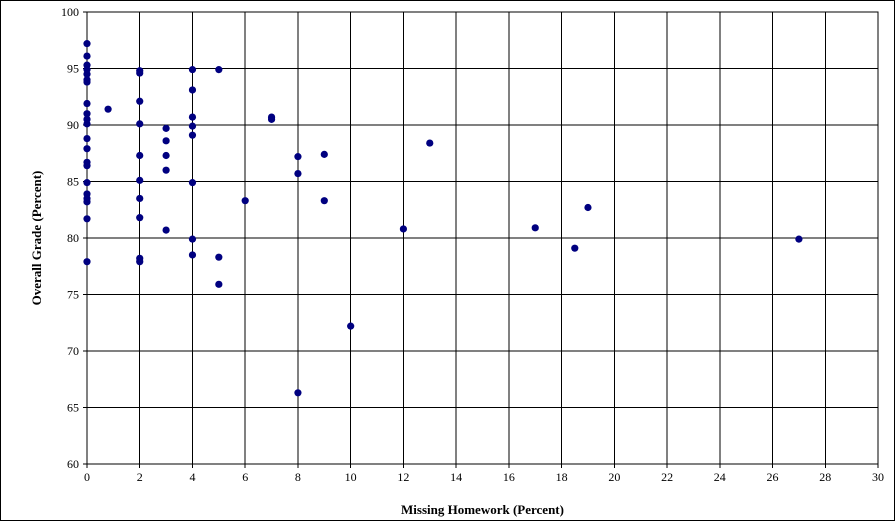 Image resolution: width=895 pixels, height=521 pixels. What do you see at coordinates (36, 238) in the screenshot?
I see `y-axis-title: Overall Grade (Percent)` at bounding box center [36, 238].